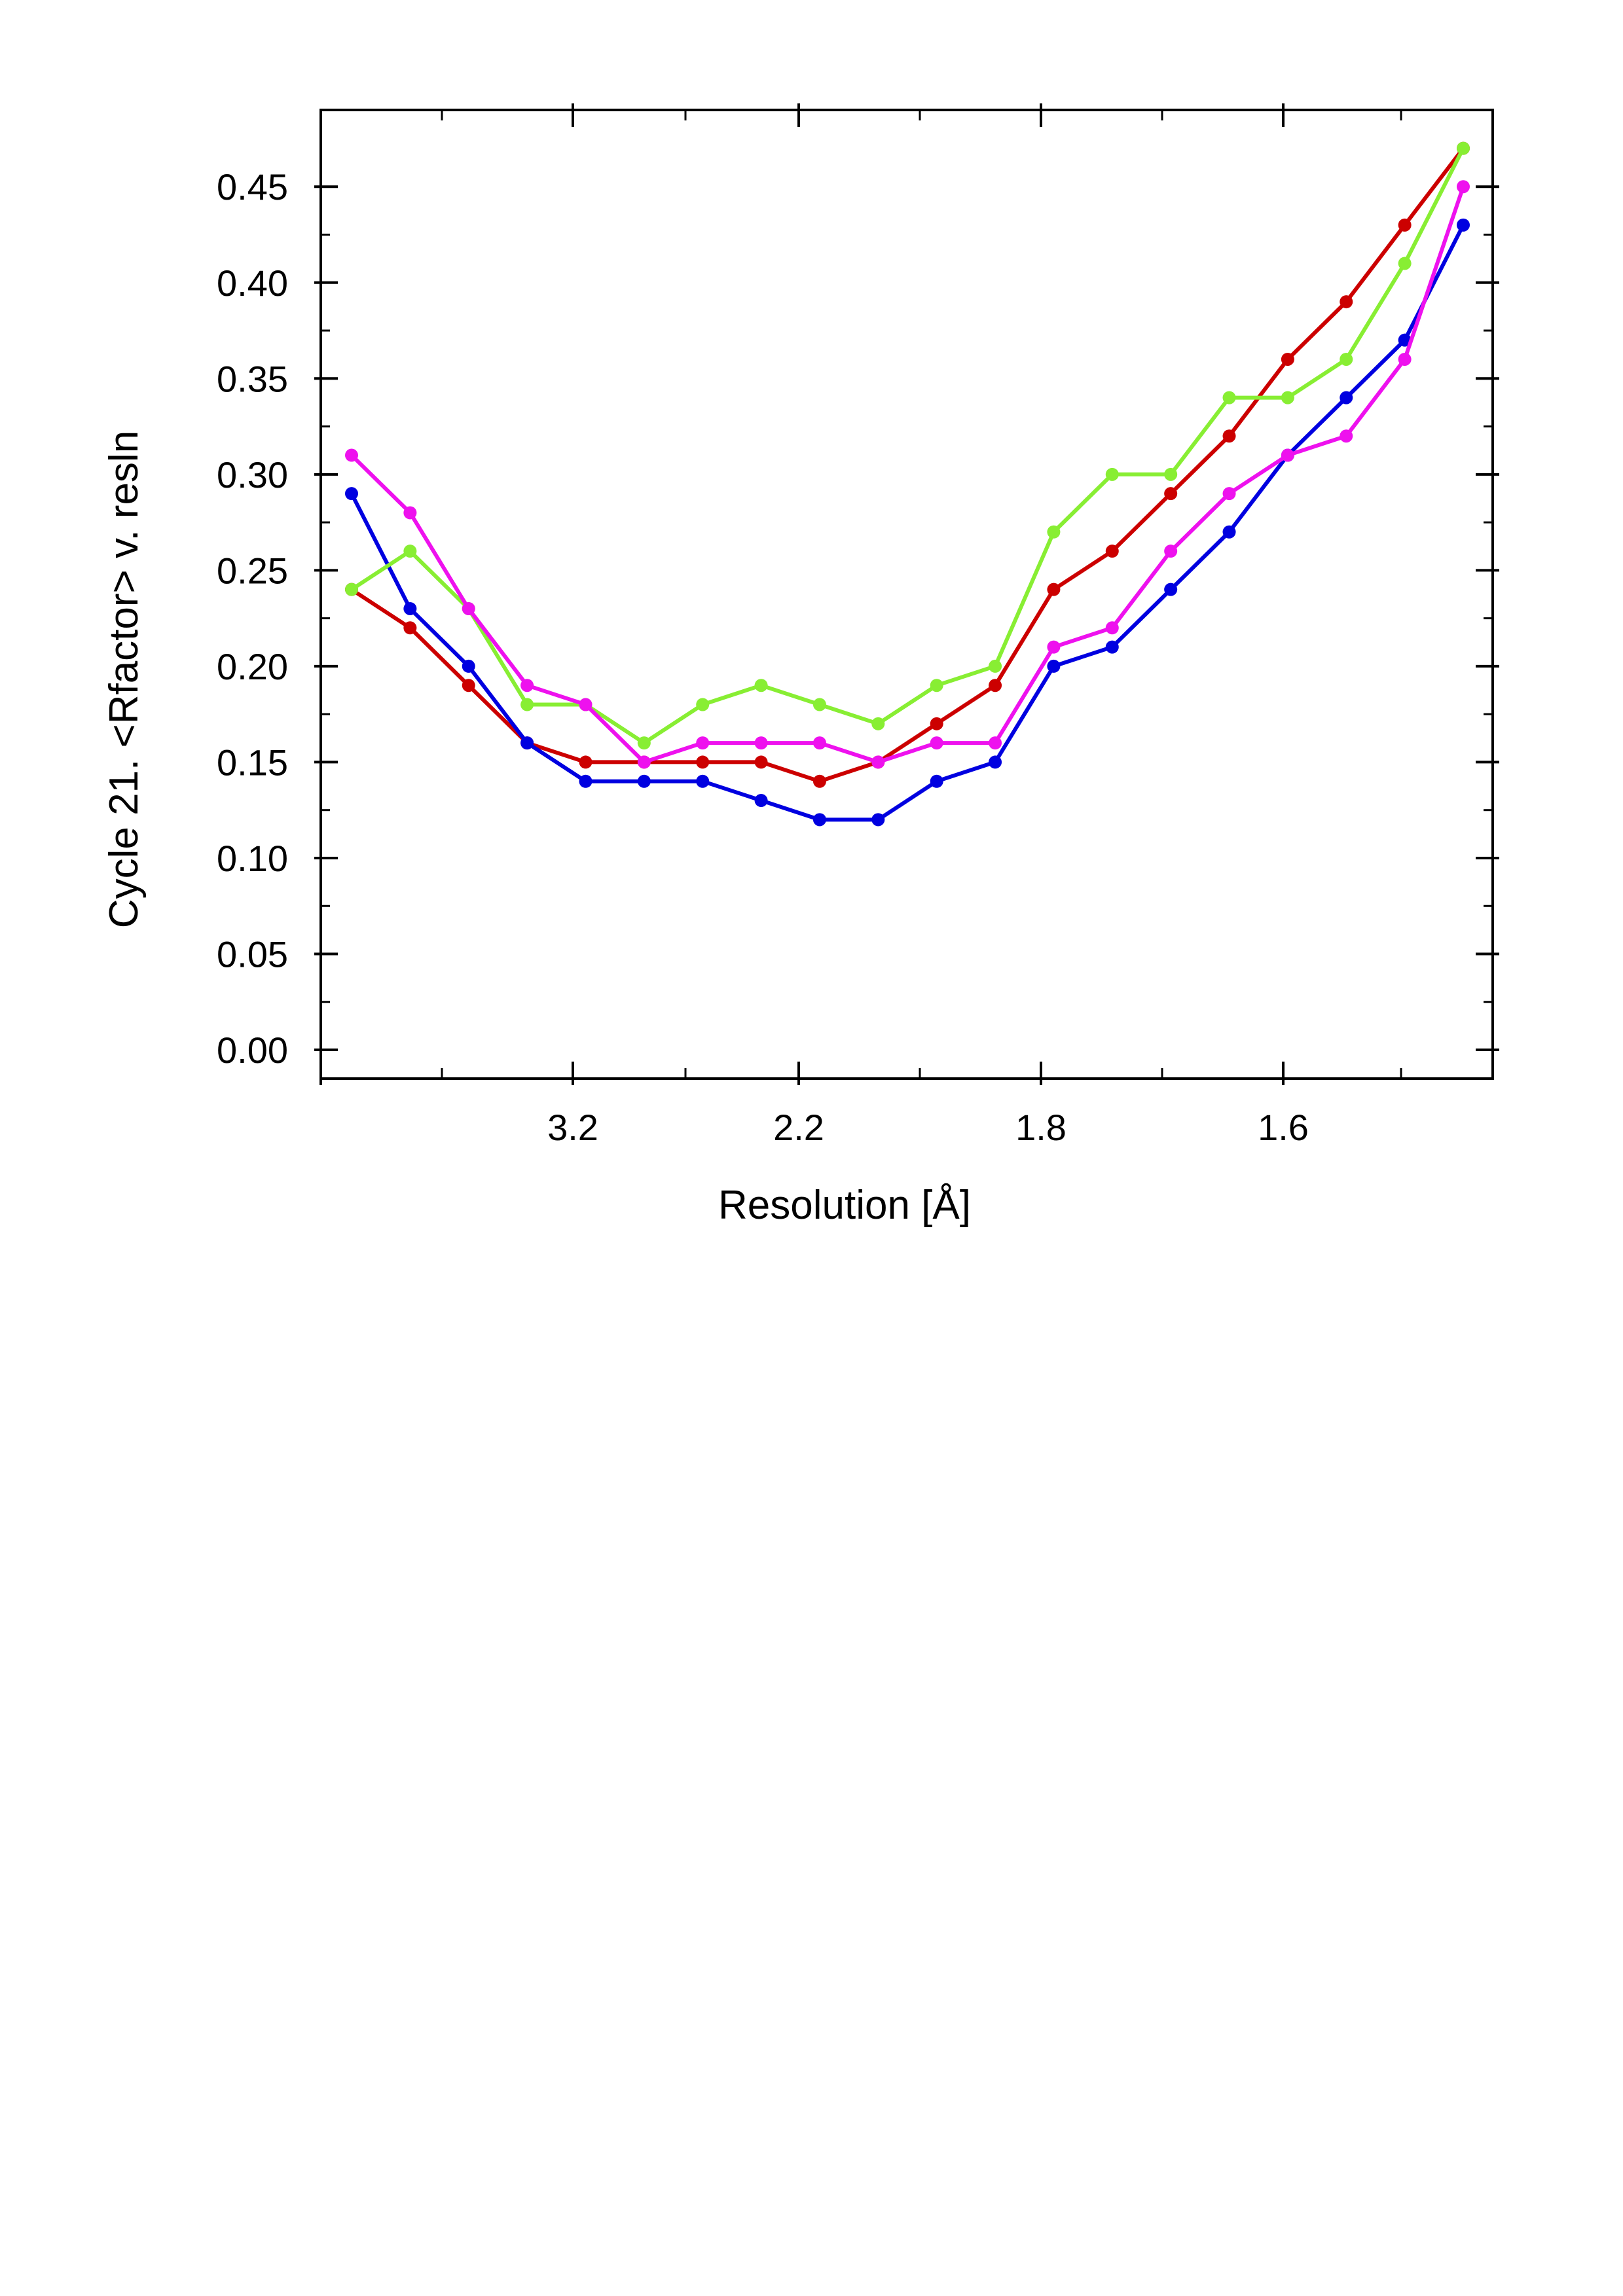 The height and width of the screenshot is (2296, 1623). Describe the element at coordinates (252, 762) in the screenshot. I see `y-tick-label: 0.15` at that location.